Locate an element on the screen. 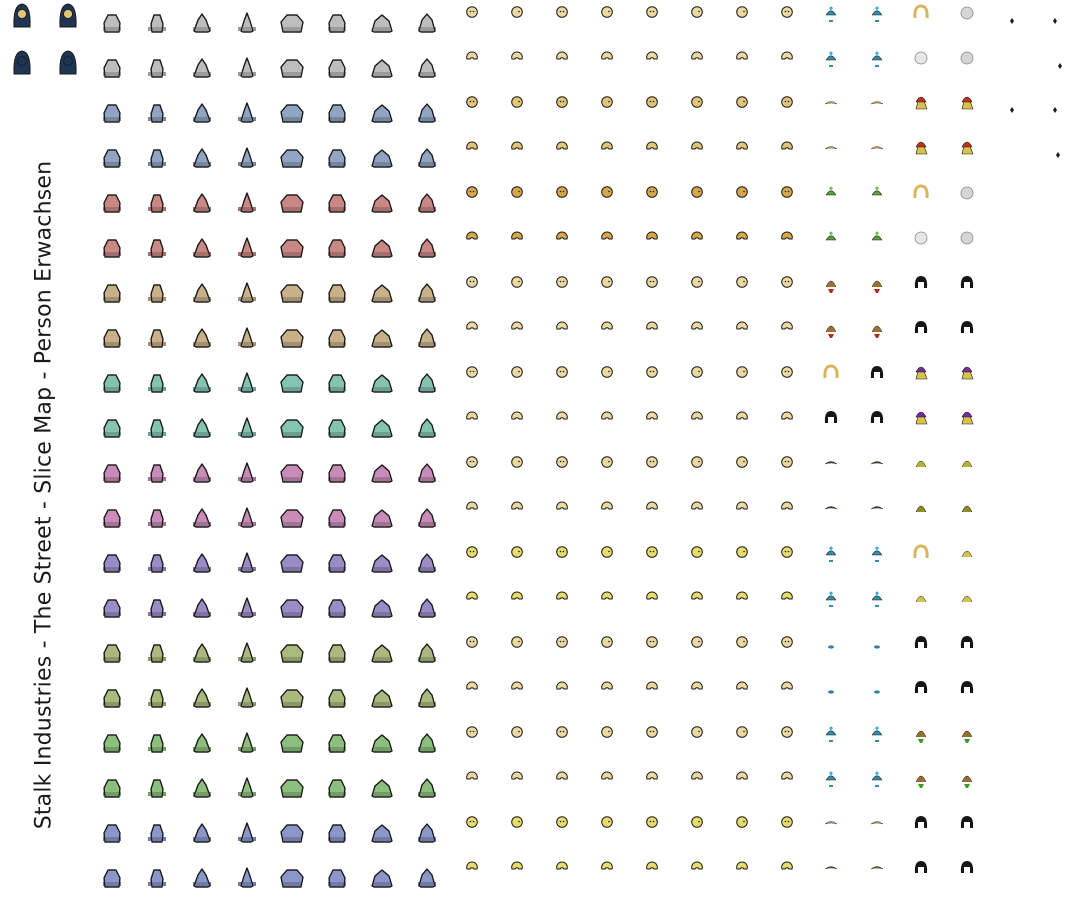  body-sprite-r18-c3 is located at coordinates (247, 832).